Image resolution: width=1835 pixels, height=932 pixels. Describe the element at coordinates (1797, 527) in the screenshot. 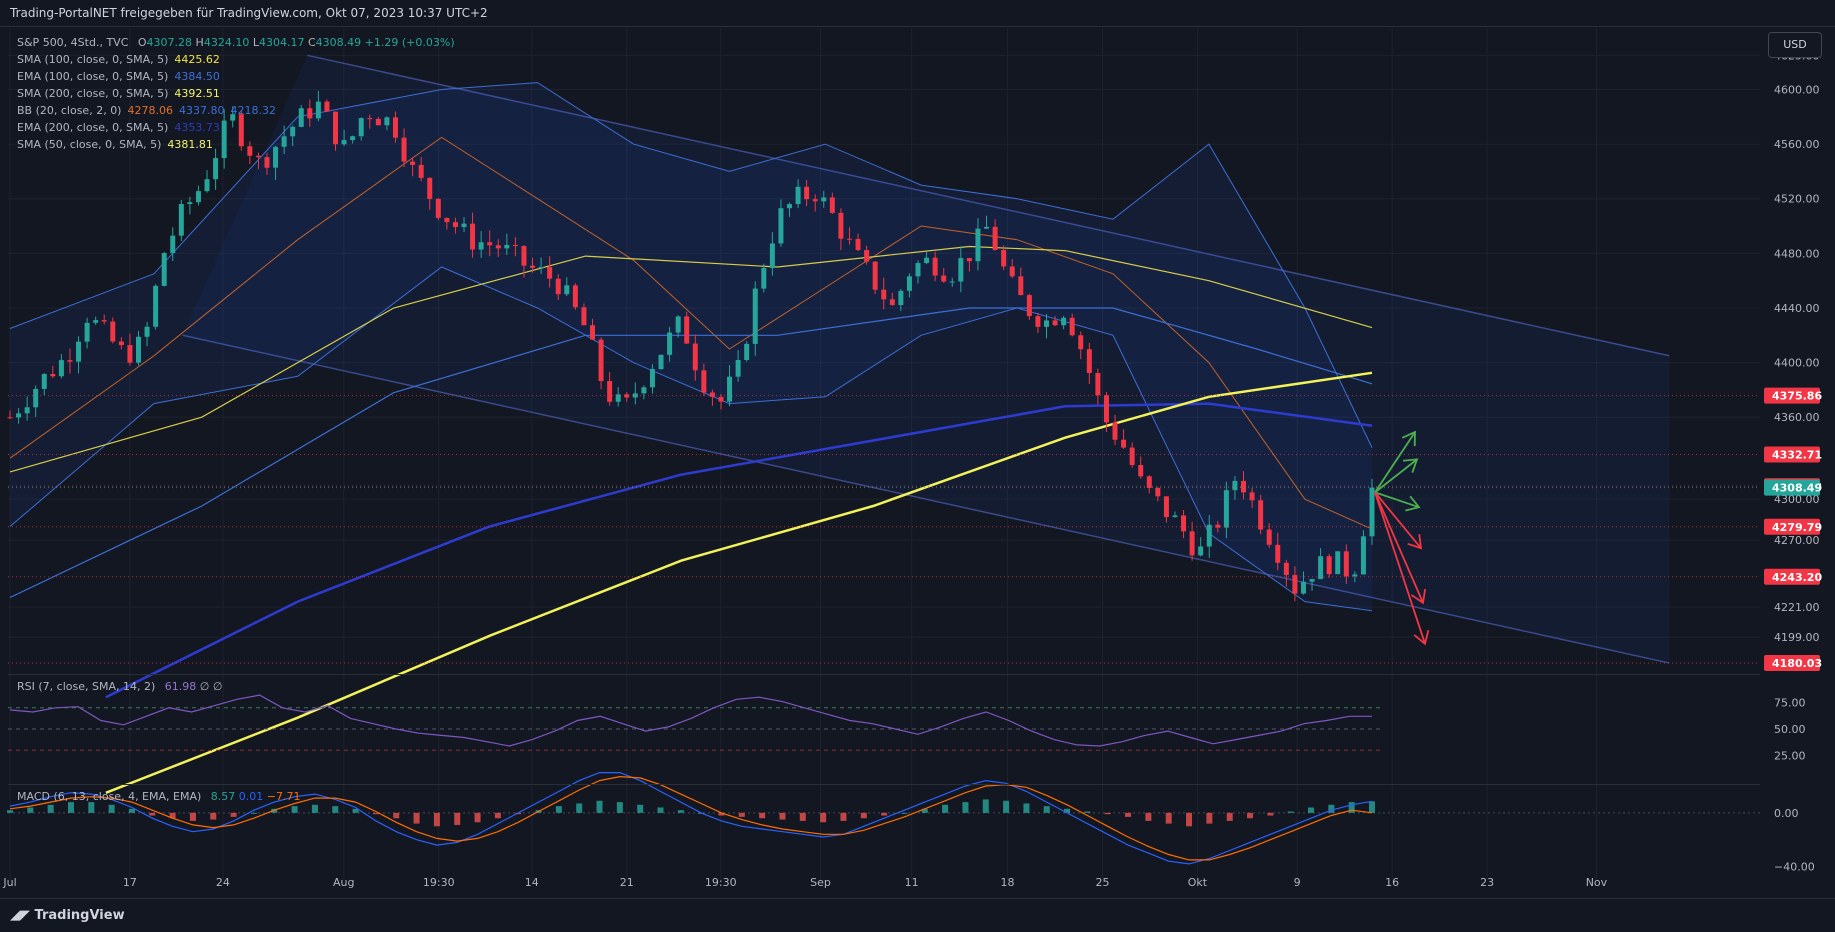

I see `price-label-text: 4279.79` at that location.